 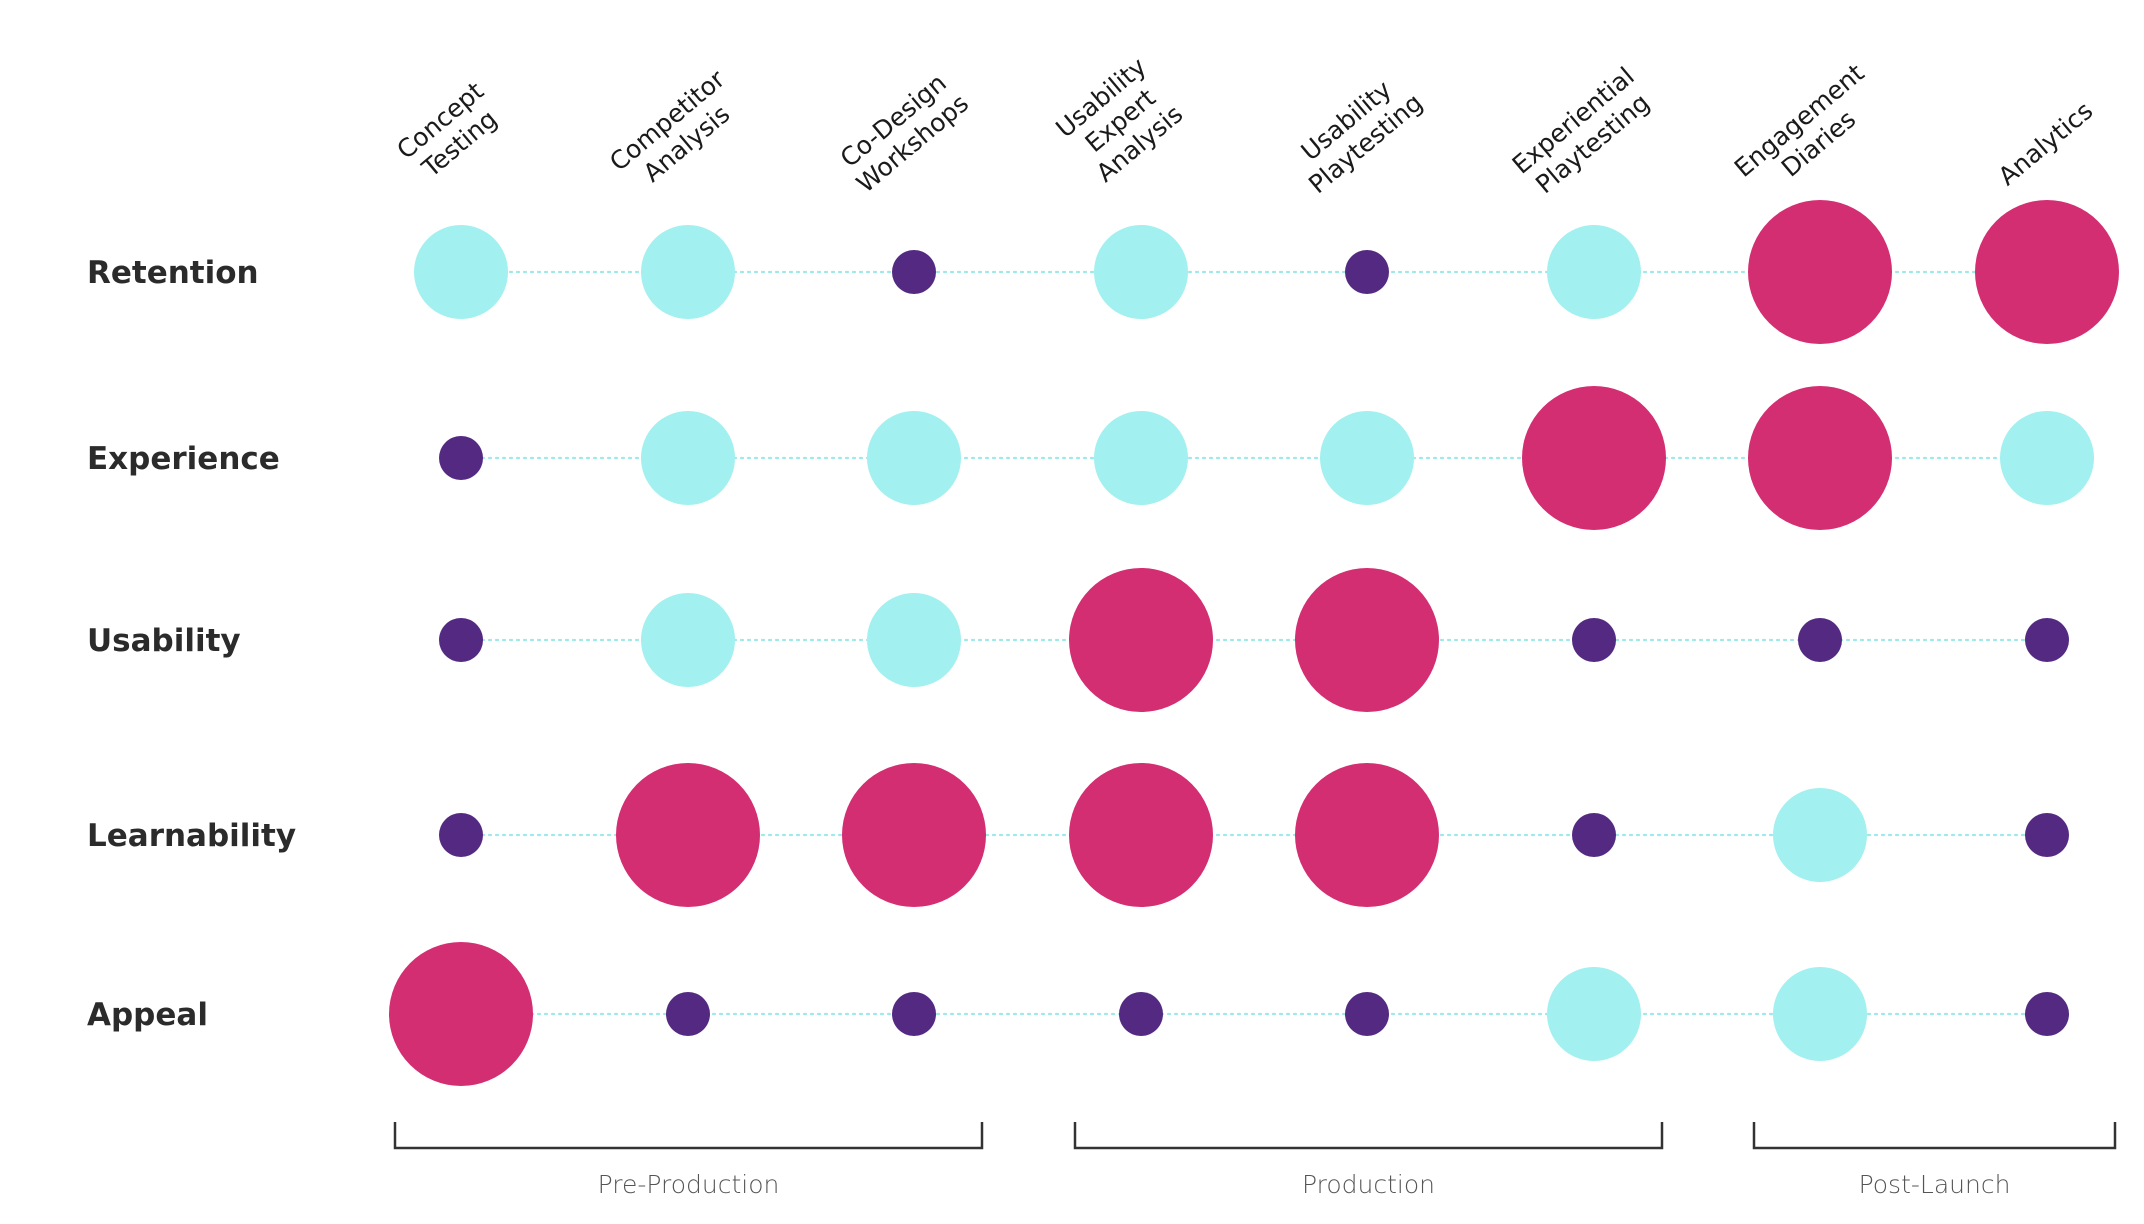 What do you see at coordinates (183, 459) in the screenshot?
I see `row-label: Experience` at bounding box center [183, 459].